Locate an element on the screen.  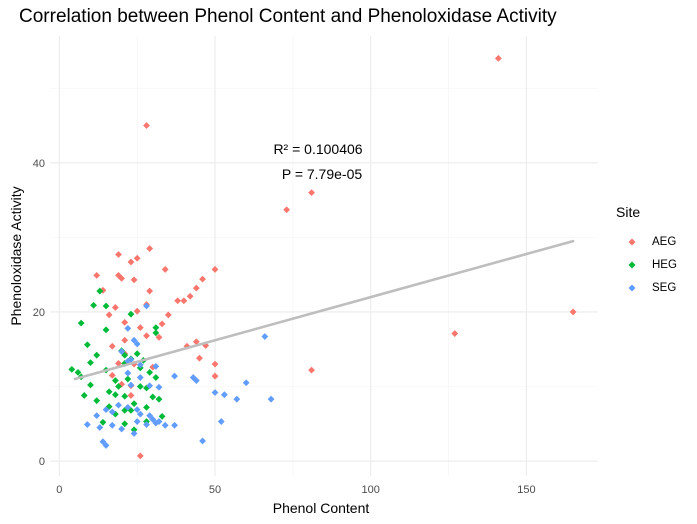
y-tick-label: 0 is located at coordinates (42, 462).